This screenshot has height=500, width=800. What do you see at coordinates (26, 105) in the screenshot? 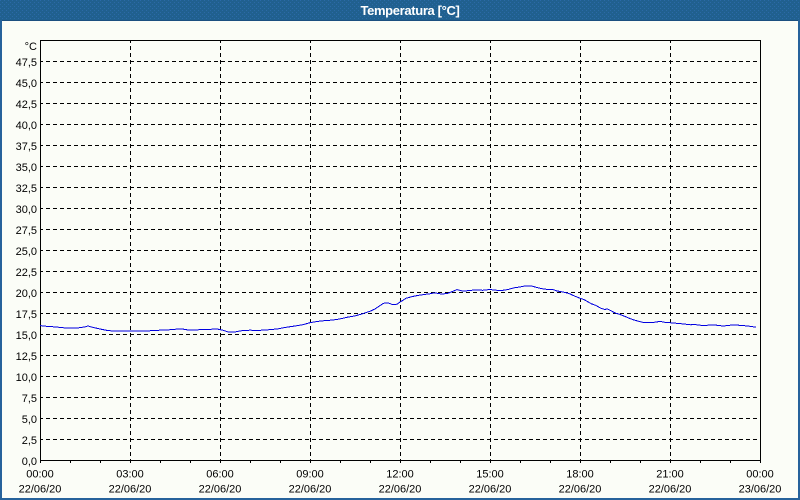
I see `svg-text: 42,5` at bounding box center [26, 105].